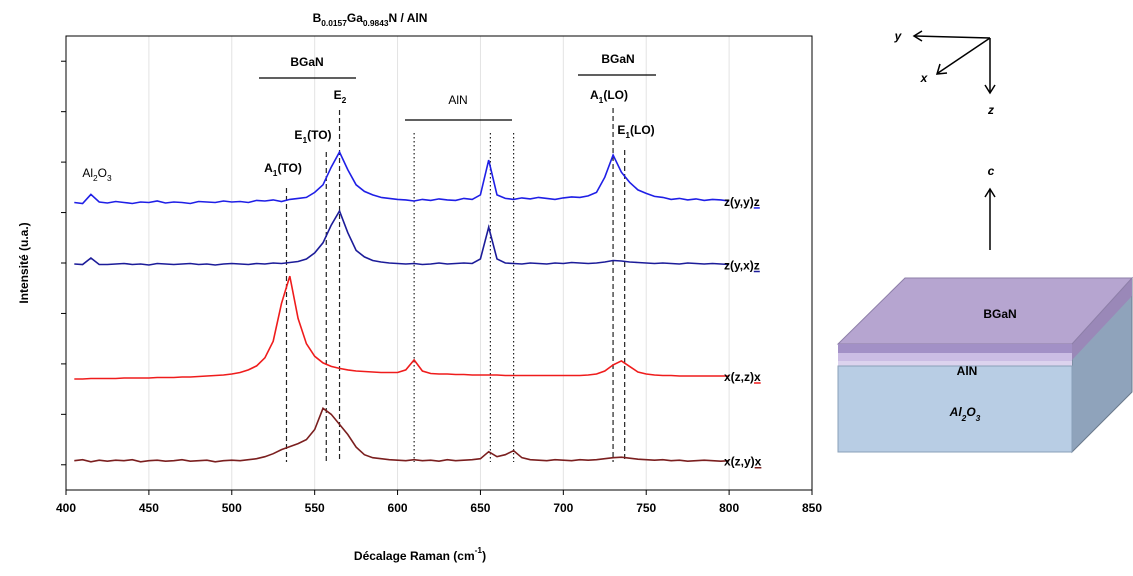 The height and width of the screenshot is (576, 1133). I want to click on annotation: AlN, so click(457, 100).